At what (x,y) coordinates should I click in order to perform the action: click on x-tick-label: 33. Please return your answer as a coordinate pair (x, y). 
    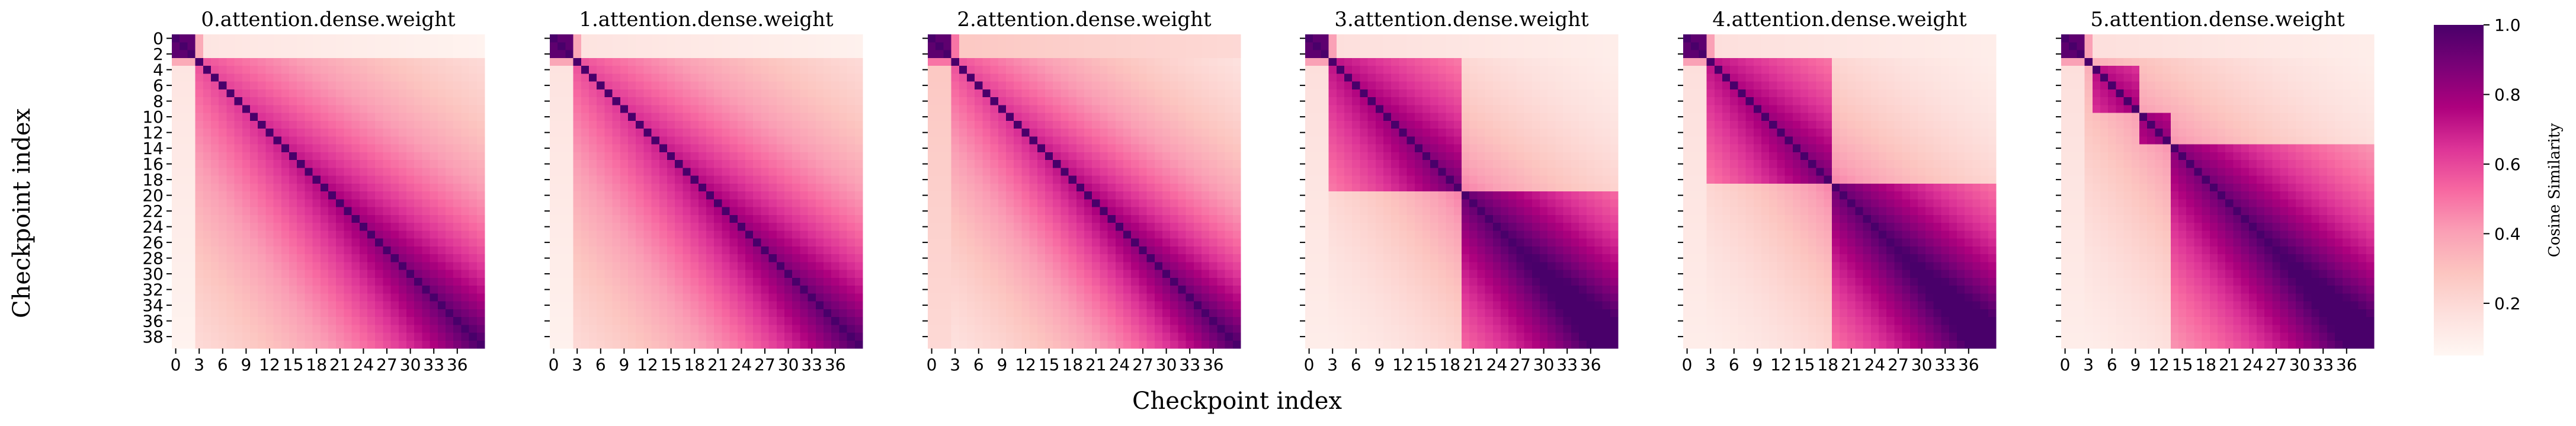
    Looking at the image, I should click on (1189, 364).